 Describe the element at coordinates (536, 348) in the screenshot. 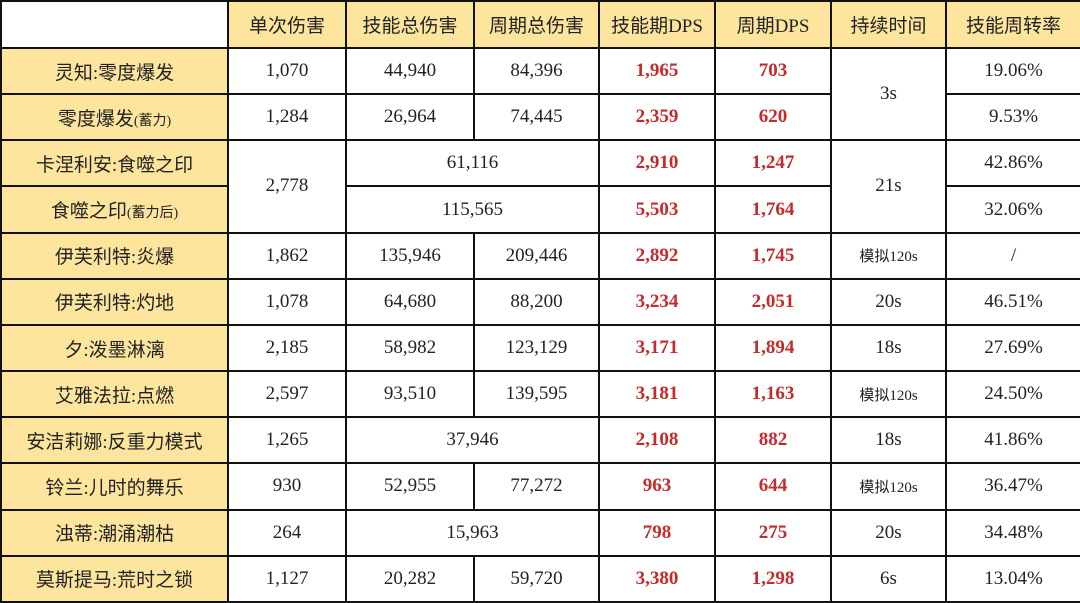

I see `cycle-total-damage-cell: 123,129` at that location.